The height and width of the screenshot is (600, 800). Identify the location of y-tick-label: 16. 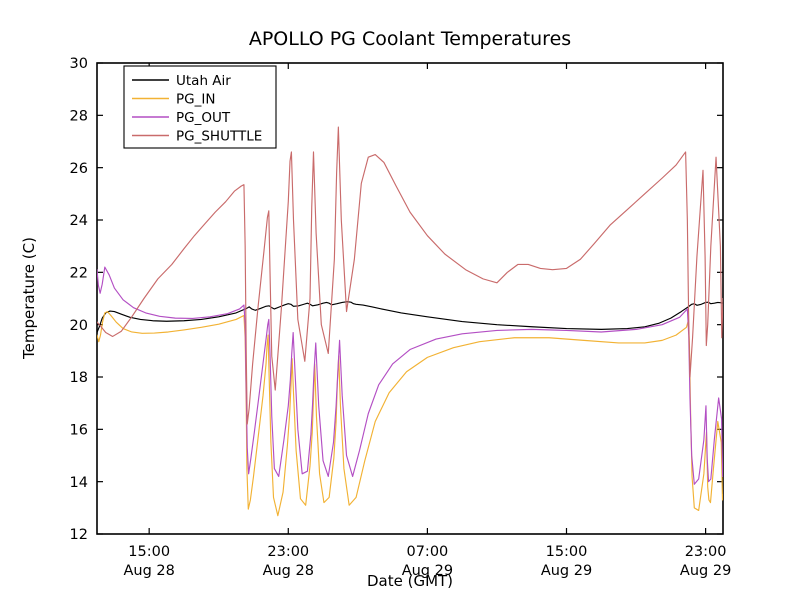
(79, 431).